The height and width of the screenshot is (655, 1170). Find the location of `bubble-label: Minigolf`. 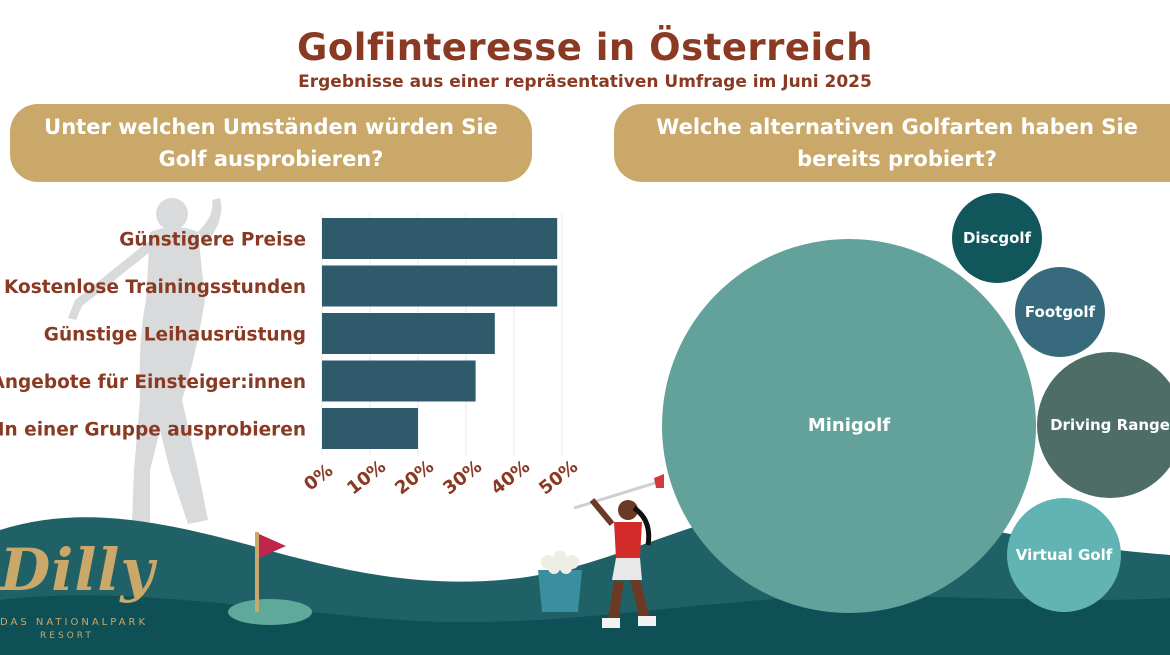

bubble-label: Minigolf is located at coordinates (849, 425).